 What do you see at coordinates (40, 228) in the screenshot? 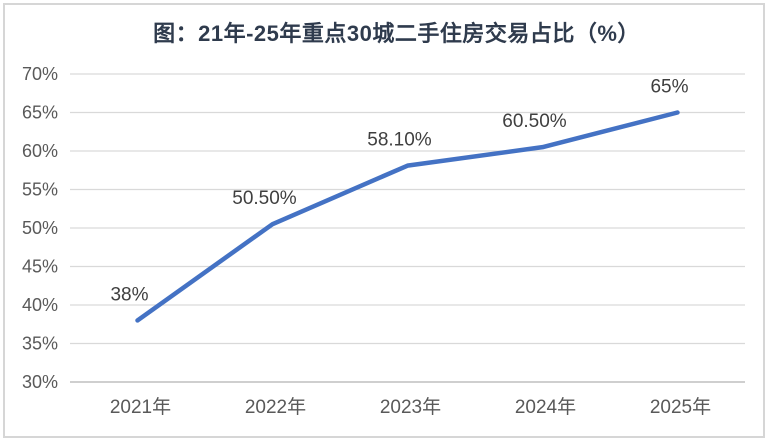
I see `y-tick-label: 50%` at bounding box center [40, 228].